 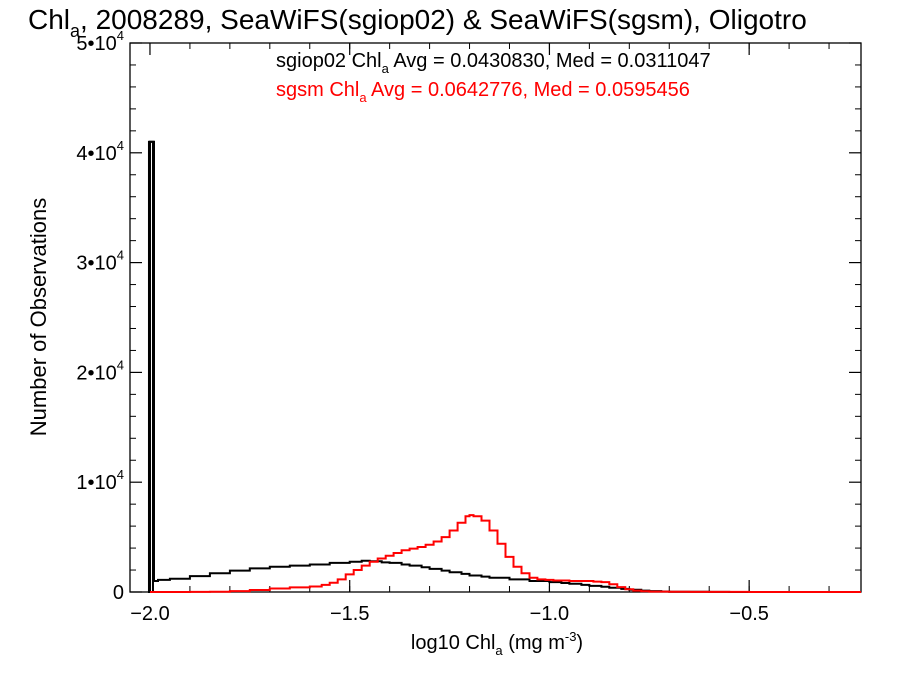 I want to click on series-line-sgsm, so click(x=505, y=553).